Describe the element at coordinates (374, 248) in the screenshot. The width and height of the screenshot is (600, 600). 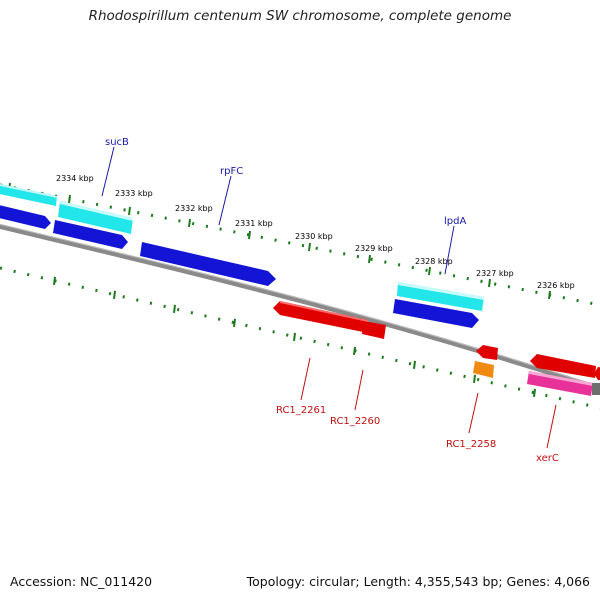
I see `kbp-label: 2329 kbp` at that location.